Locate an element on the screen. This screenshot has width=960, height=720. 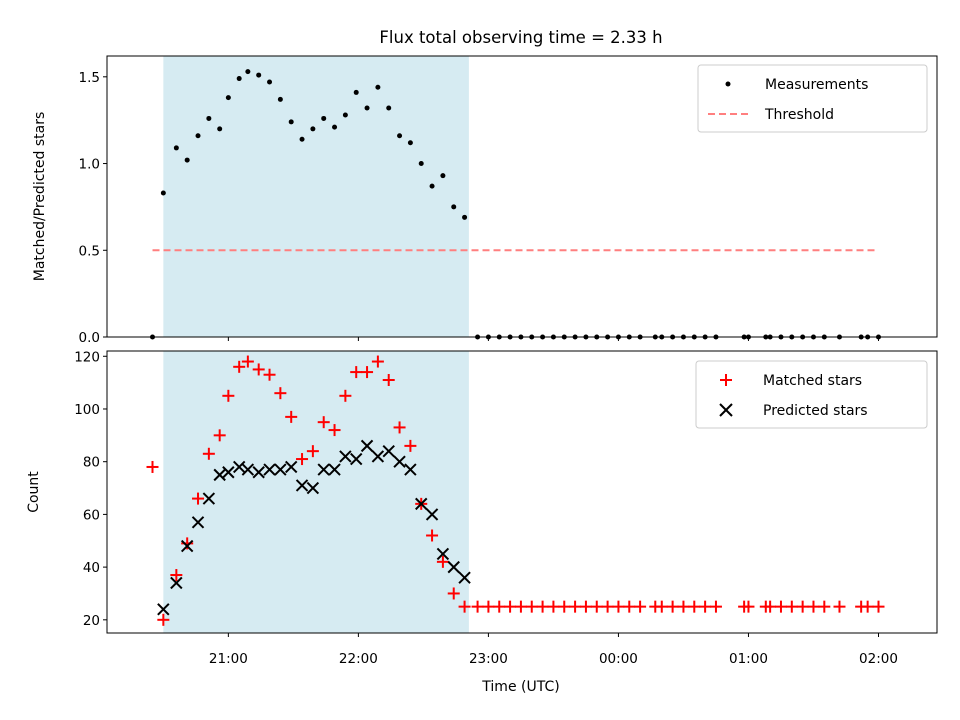
bottom-y-tick-label: 40 is located at coordinates (91, 568).